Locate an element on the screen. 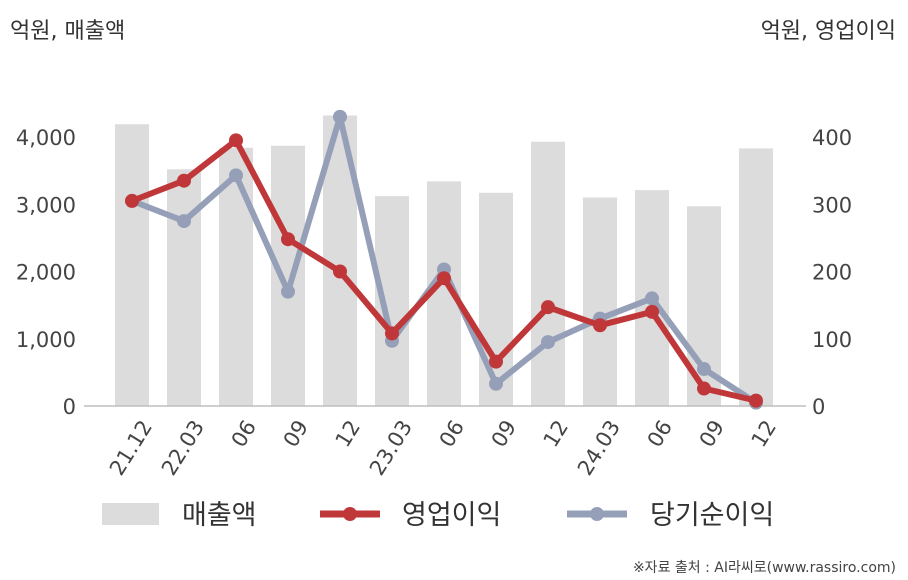 This screenshot has height=580, width=908. left-tick-label: 4,000 is located at coordinates (46, 138).